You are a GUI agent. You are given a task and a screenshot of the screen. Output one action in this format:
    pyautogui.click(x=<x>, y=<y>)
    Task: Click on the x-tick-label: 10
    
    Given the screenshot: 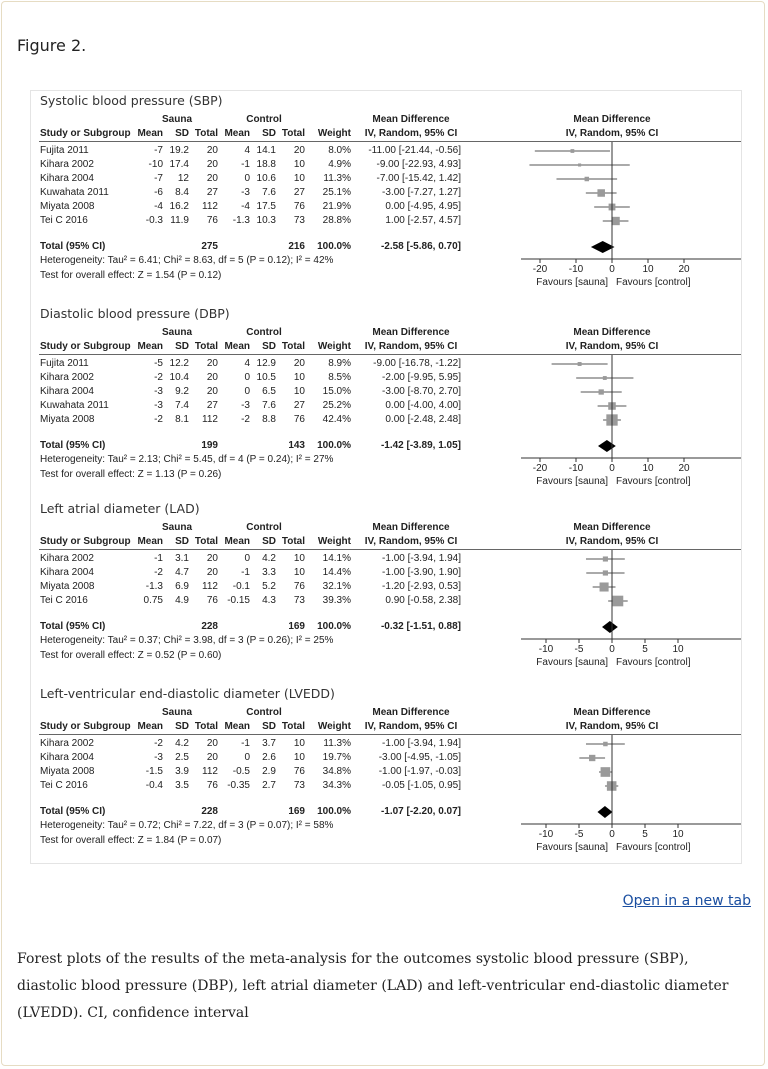 What is the action you would take?
    pyautogui.click(x=678, y=649)
    